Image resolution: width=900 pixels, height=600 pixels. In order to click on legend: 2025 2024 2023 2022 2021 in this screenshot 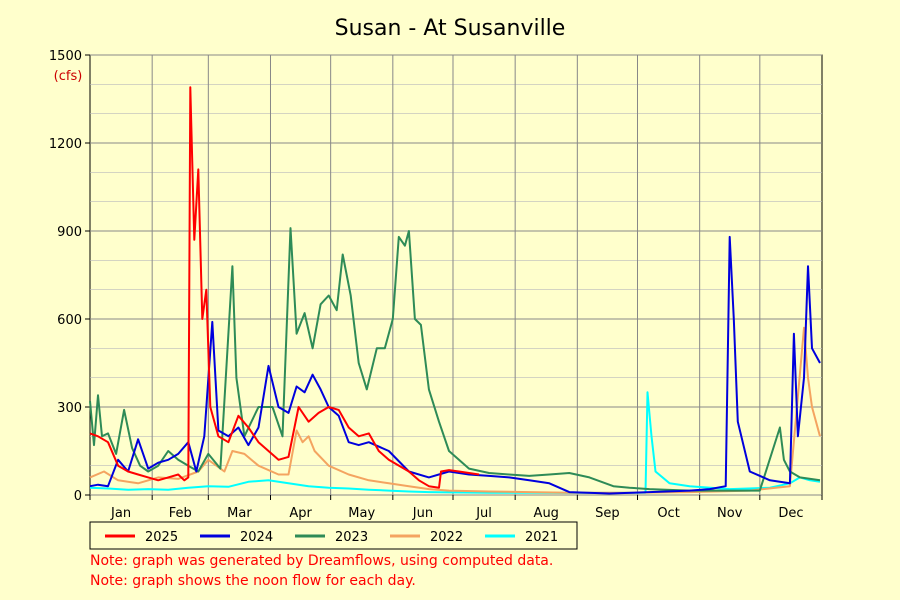, I will do `click(331, 537)`.